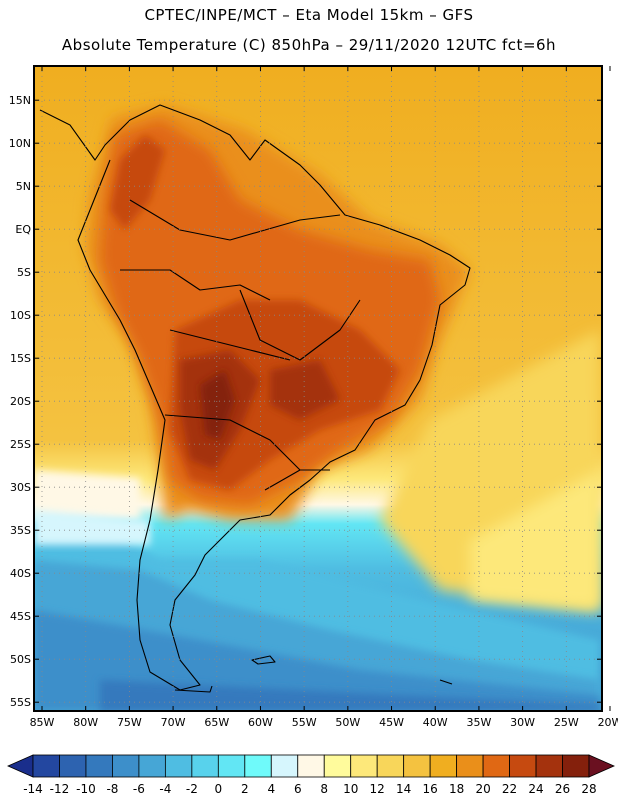 The image size is (618, 800). I want to click on colorbar-low-arrow, so click(20, 766).